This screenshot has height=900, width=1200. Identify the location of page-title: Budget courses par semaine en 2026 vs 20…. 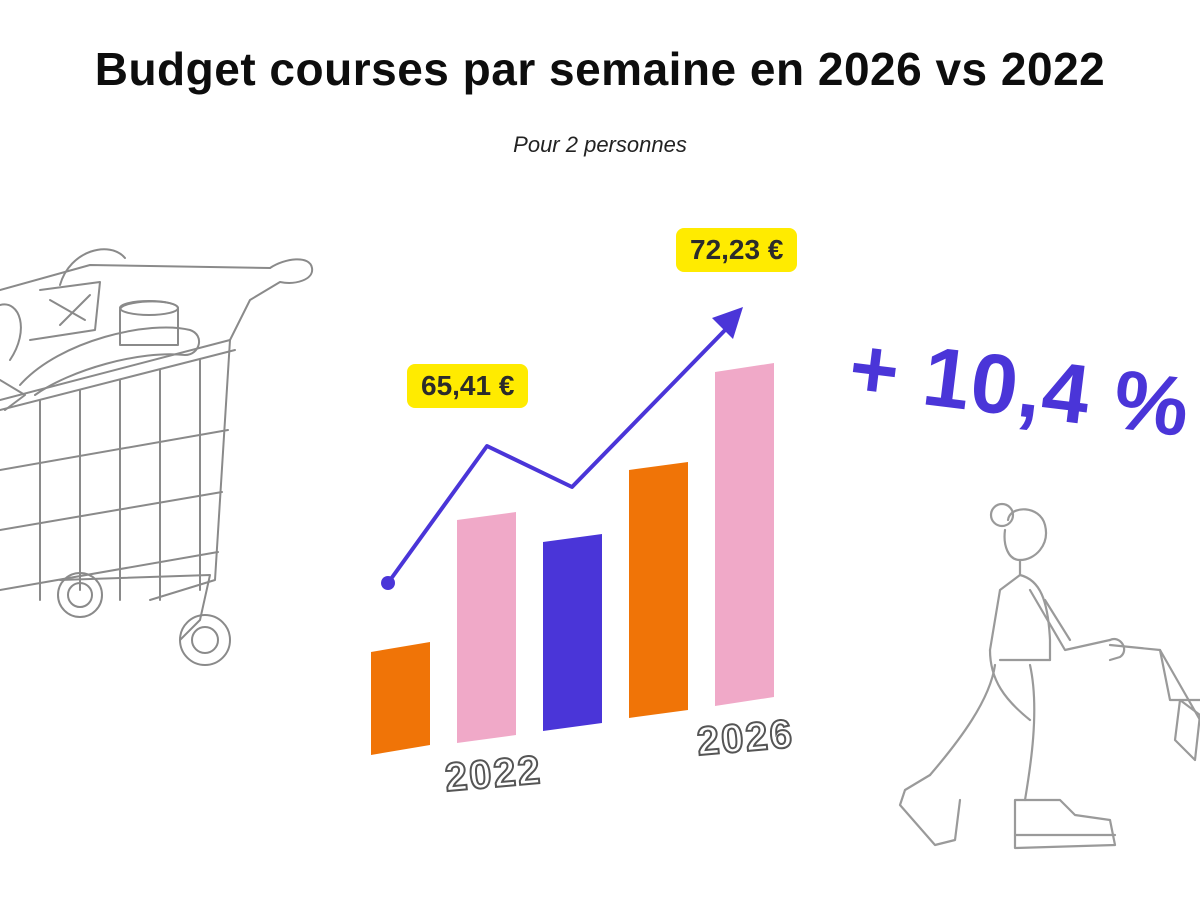
(600, 69).